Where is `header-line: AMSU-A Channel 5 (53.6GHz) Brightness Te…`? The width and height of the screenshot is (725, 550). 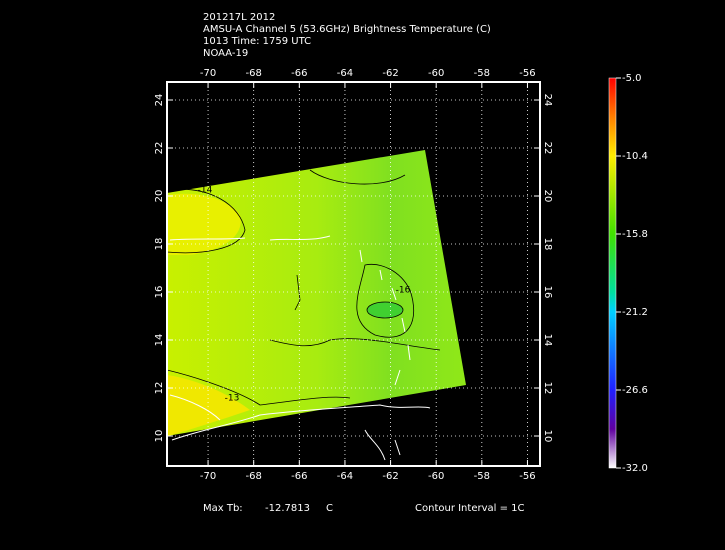 header-line: AMSU-A Channel 5 (53.6GHz) Brightness Te… is located at coordinates (347, 29).